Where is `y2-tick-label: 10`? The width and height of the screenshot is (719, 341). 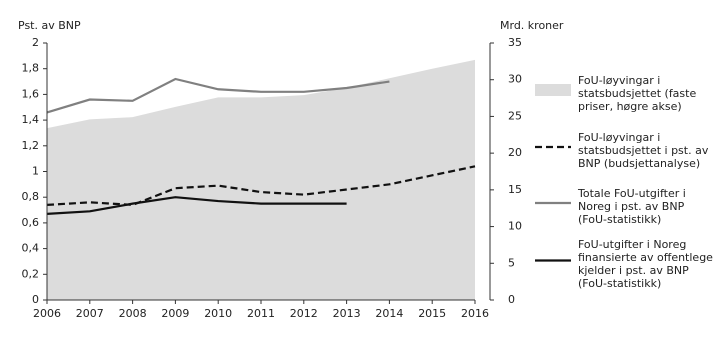
y2-tick-label: 10 is located at coordinates (515, 226).